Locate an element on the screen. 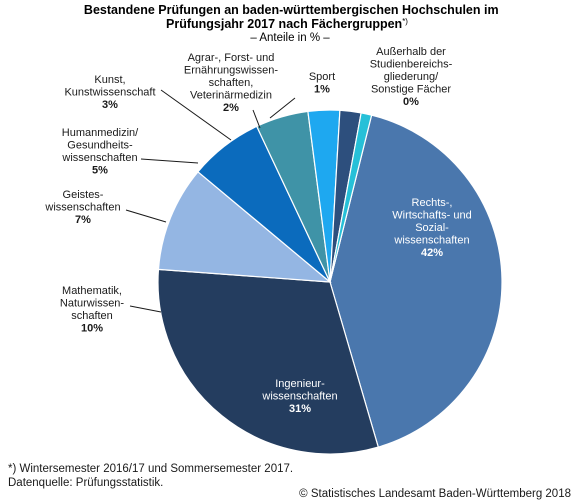  slice-label-8: Sport 1% is located at coordinates (322, 83).